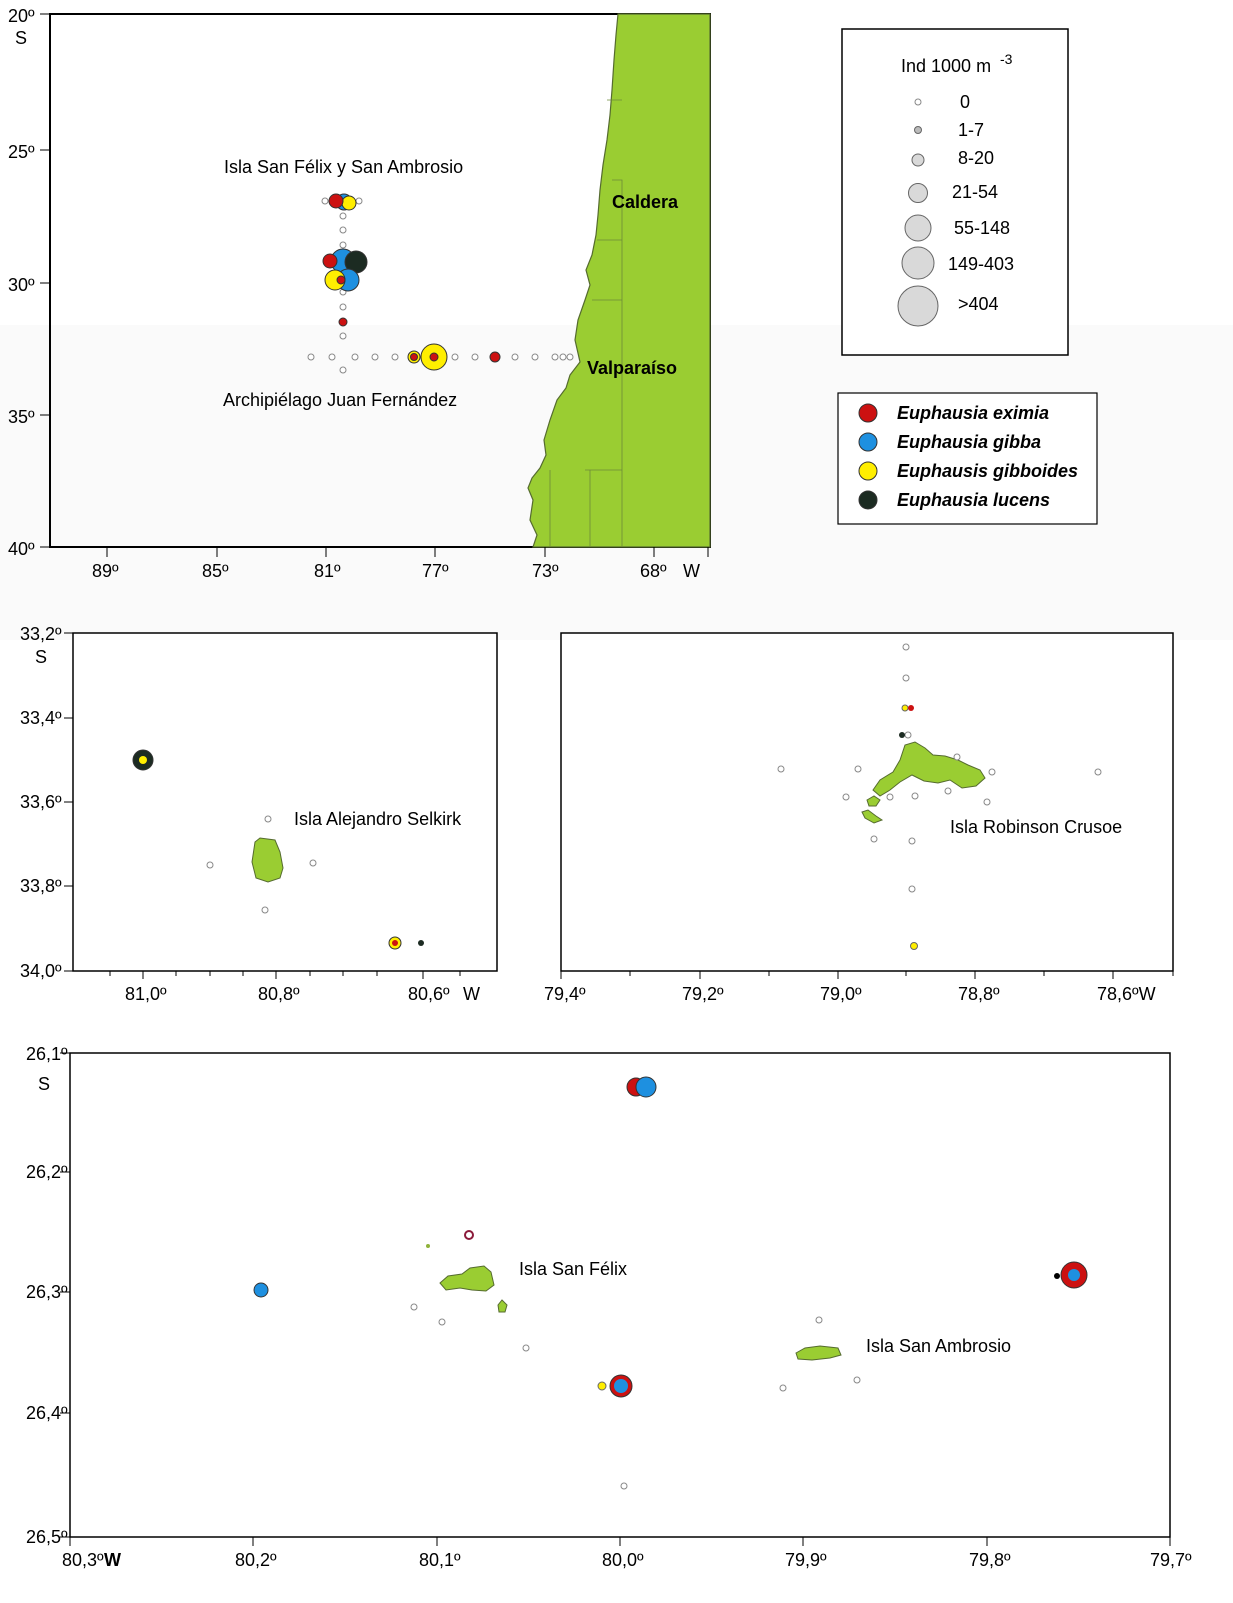 This screenshot has width=1233, height=1603. What do you see at coordinates (653, 571) in the screenshot?
I see `main-lon-label-68: 68º` at bounding box center [653, 571].